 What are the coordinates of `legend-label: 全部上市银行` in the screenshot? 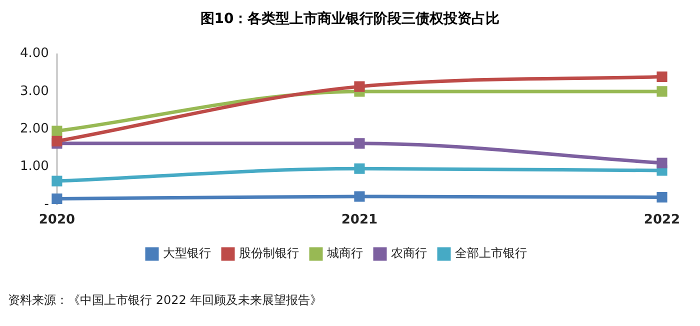 It's located at (491, 253).